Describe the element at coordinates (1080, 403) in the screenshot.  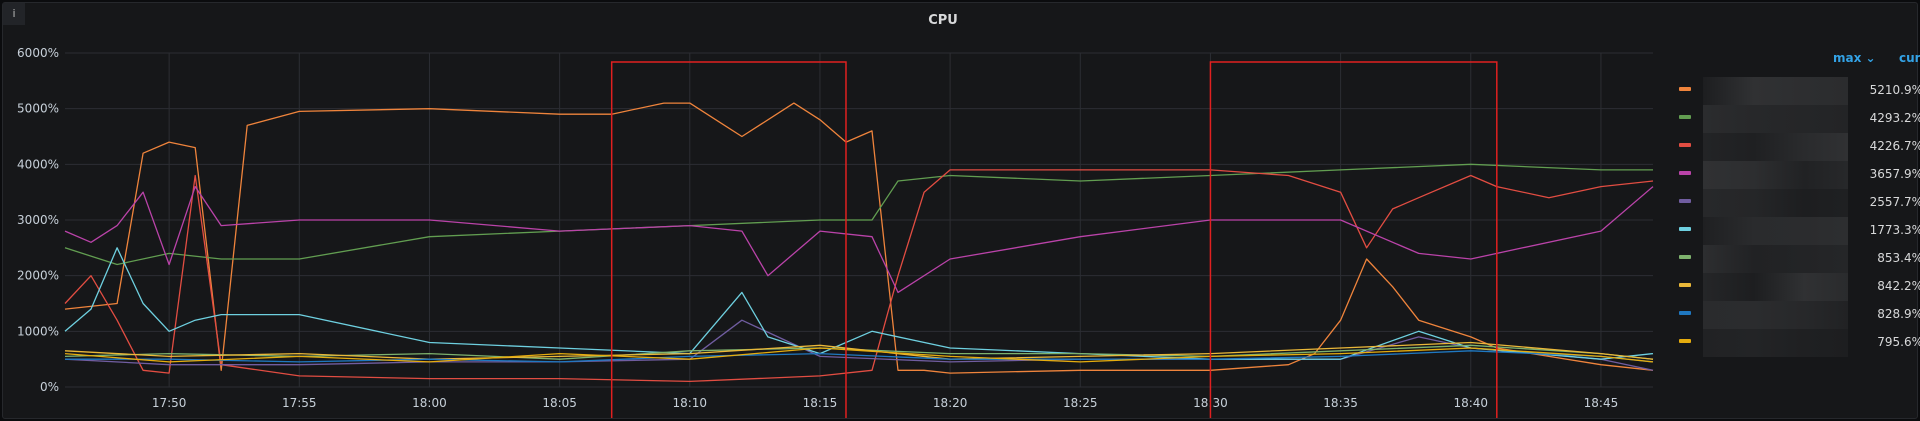
I see `x-tick-label: 18:25` at that location.